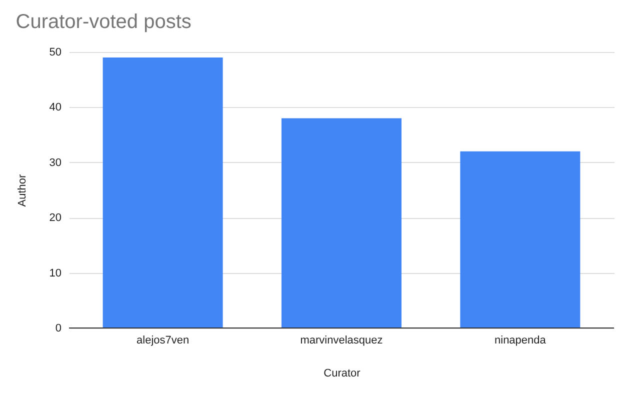 The height and width of the screenshot is (398, 640). I want to click on y-tick-label: 10, so click(55, 273).